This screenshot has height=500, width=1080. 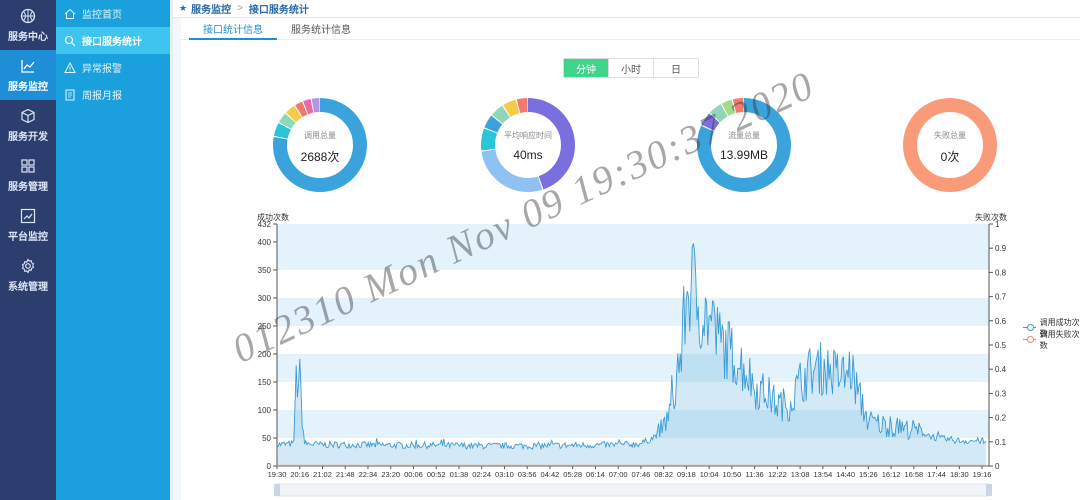 What do you see at coordinates (28, 25) in the screenshot?
I see `rail-item-service-center: 服务中心` at bounding box center [28, 25].